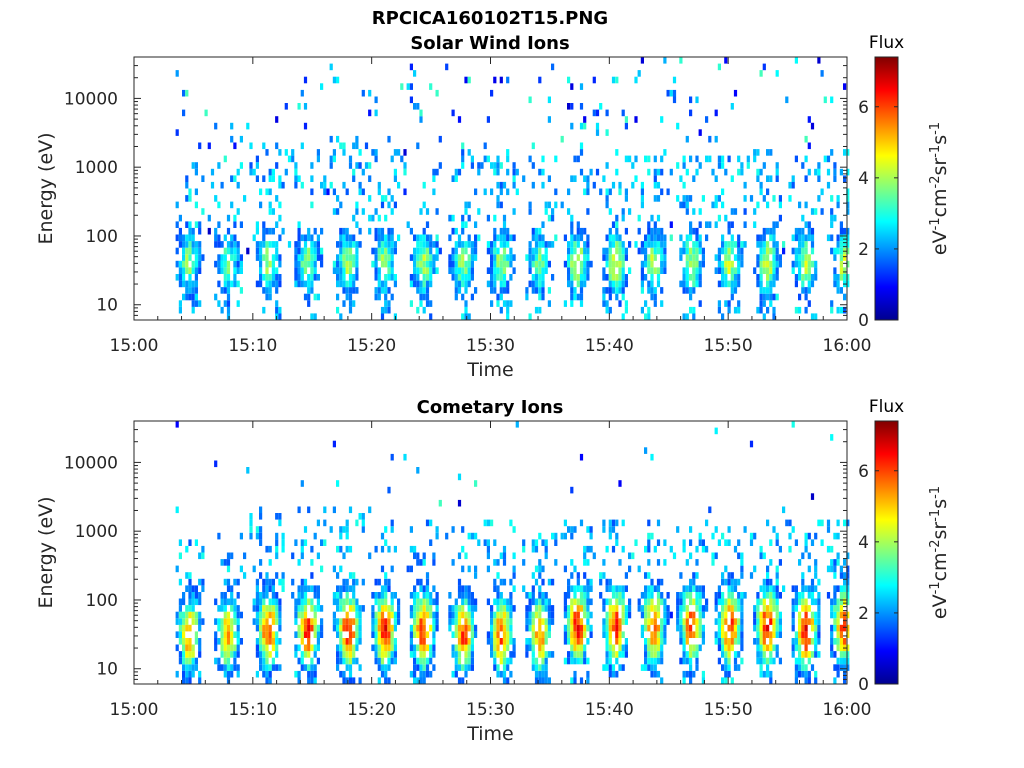 Image resolution: width=1024 pixels, height=768 pixels. What do you see at coordinates (886, 552) in the screenshot?
I see `colorbar` at bounding box center [886, 552].